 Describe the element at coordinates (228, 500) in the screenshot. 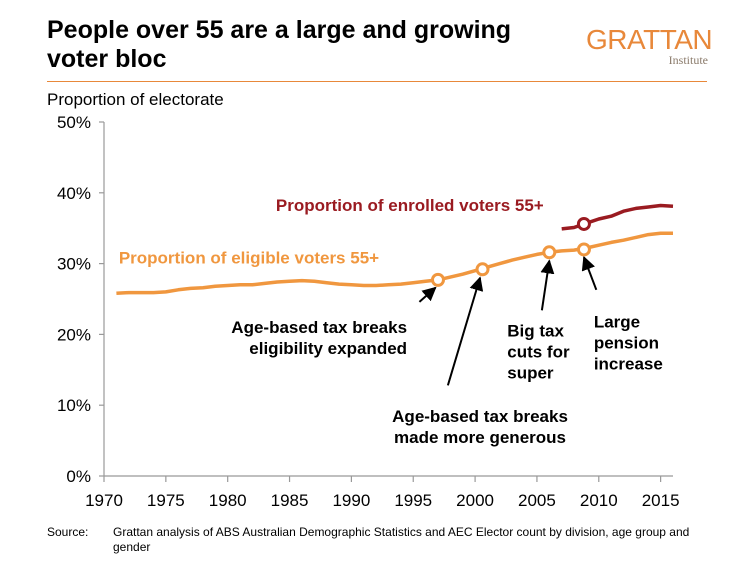

I see `x-tick-label: 1980` at that location.